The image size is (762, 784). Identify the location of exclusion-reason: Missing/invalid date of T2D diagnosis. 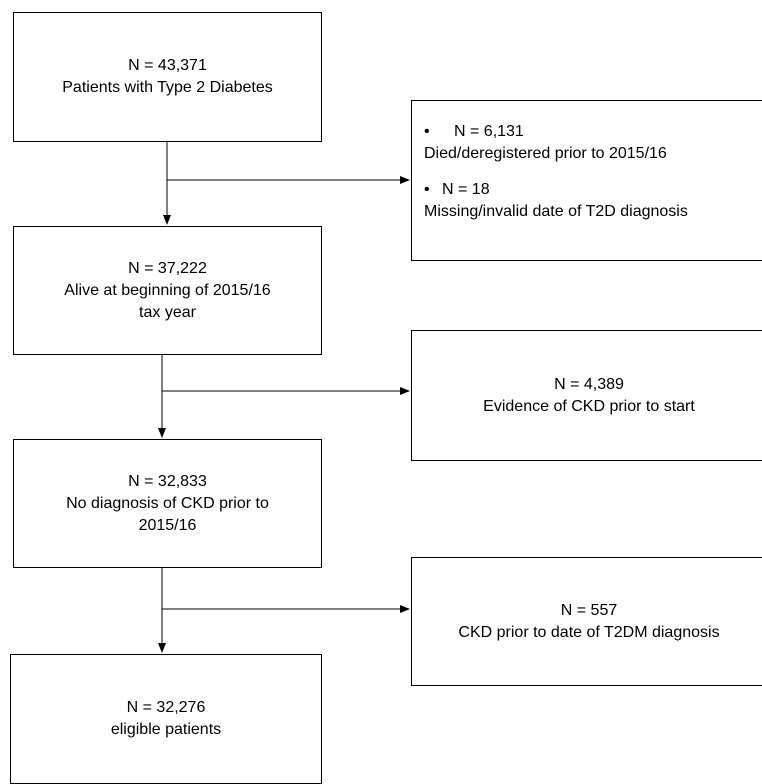
(556, 211).